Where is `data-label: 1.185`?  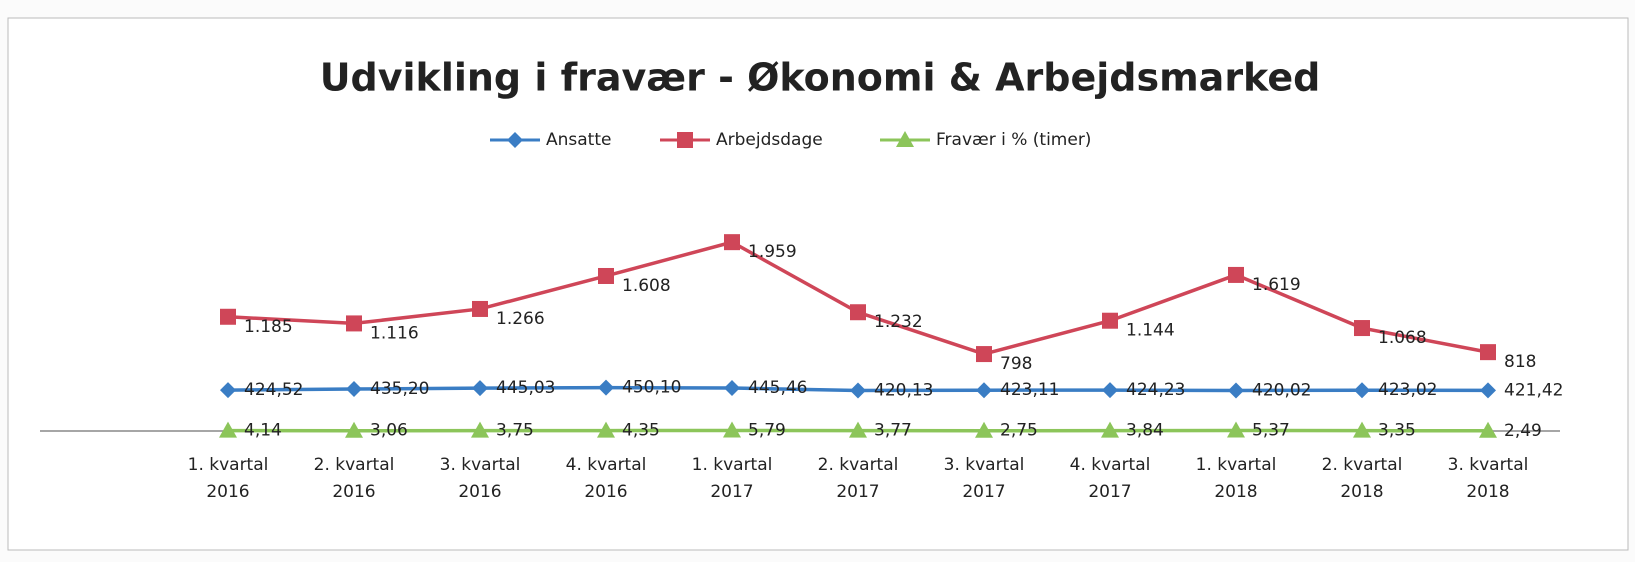 data-label: 1.185 is located at coordinates (268, 327).